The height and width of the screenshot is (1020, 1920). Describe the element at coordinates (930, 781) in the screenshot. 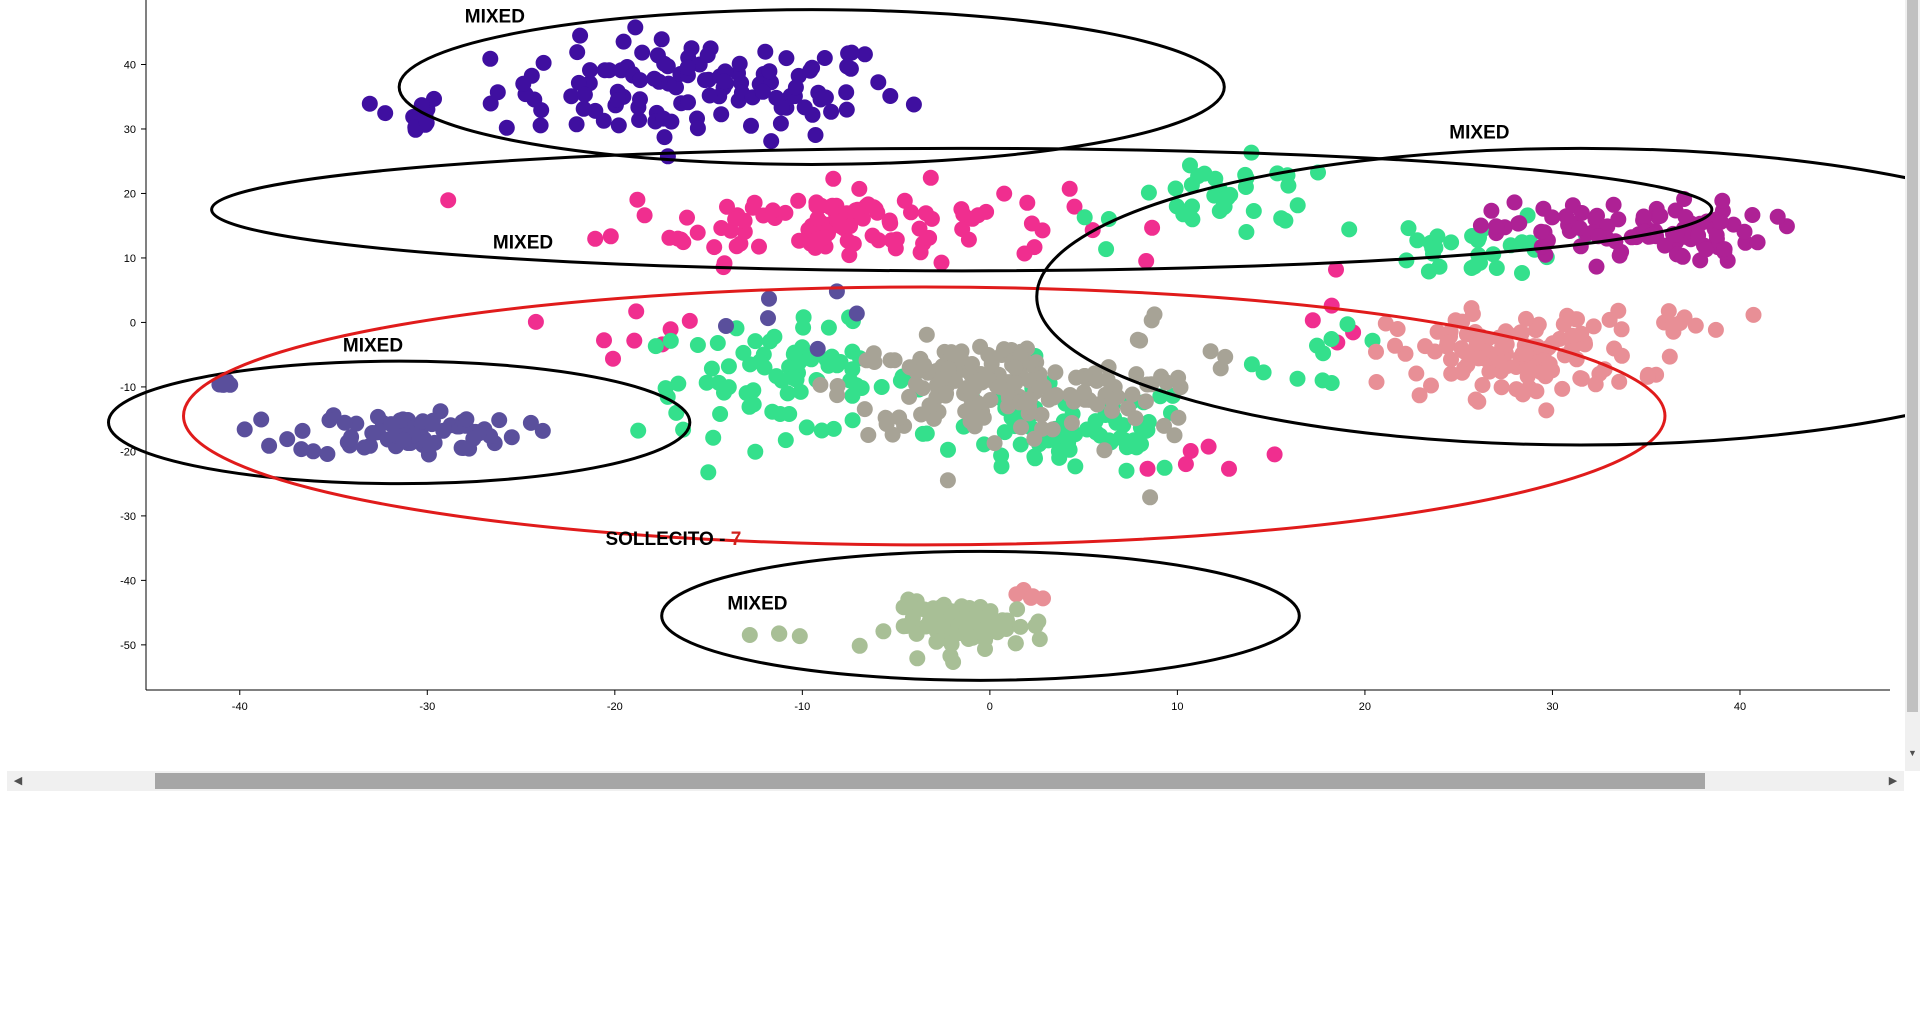

I see `horizontal-scroll-thumb` at that location.